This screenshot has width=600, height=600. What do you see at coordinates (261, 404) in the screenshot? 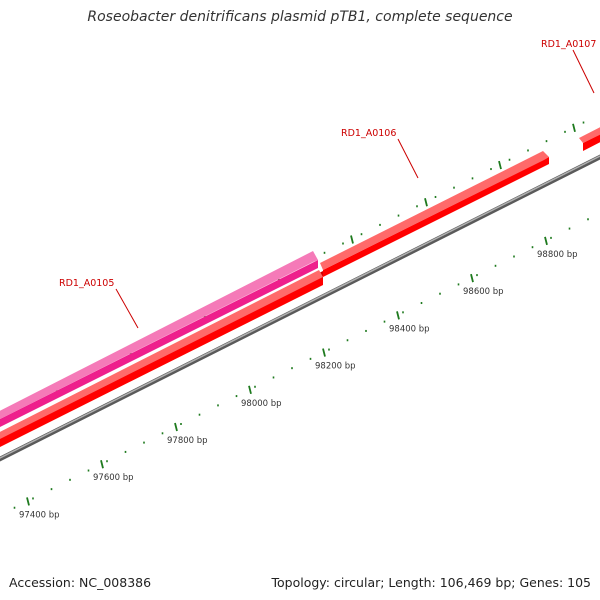
I see `bp-position-label: 98000 bp` at bounding box center [261, 404].